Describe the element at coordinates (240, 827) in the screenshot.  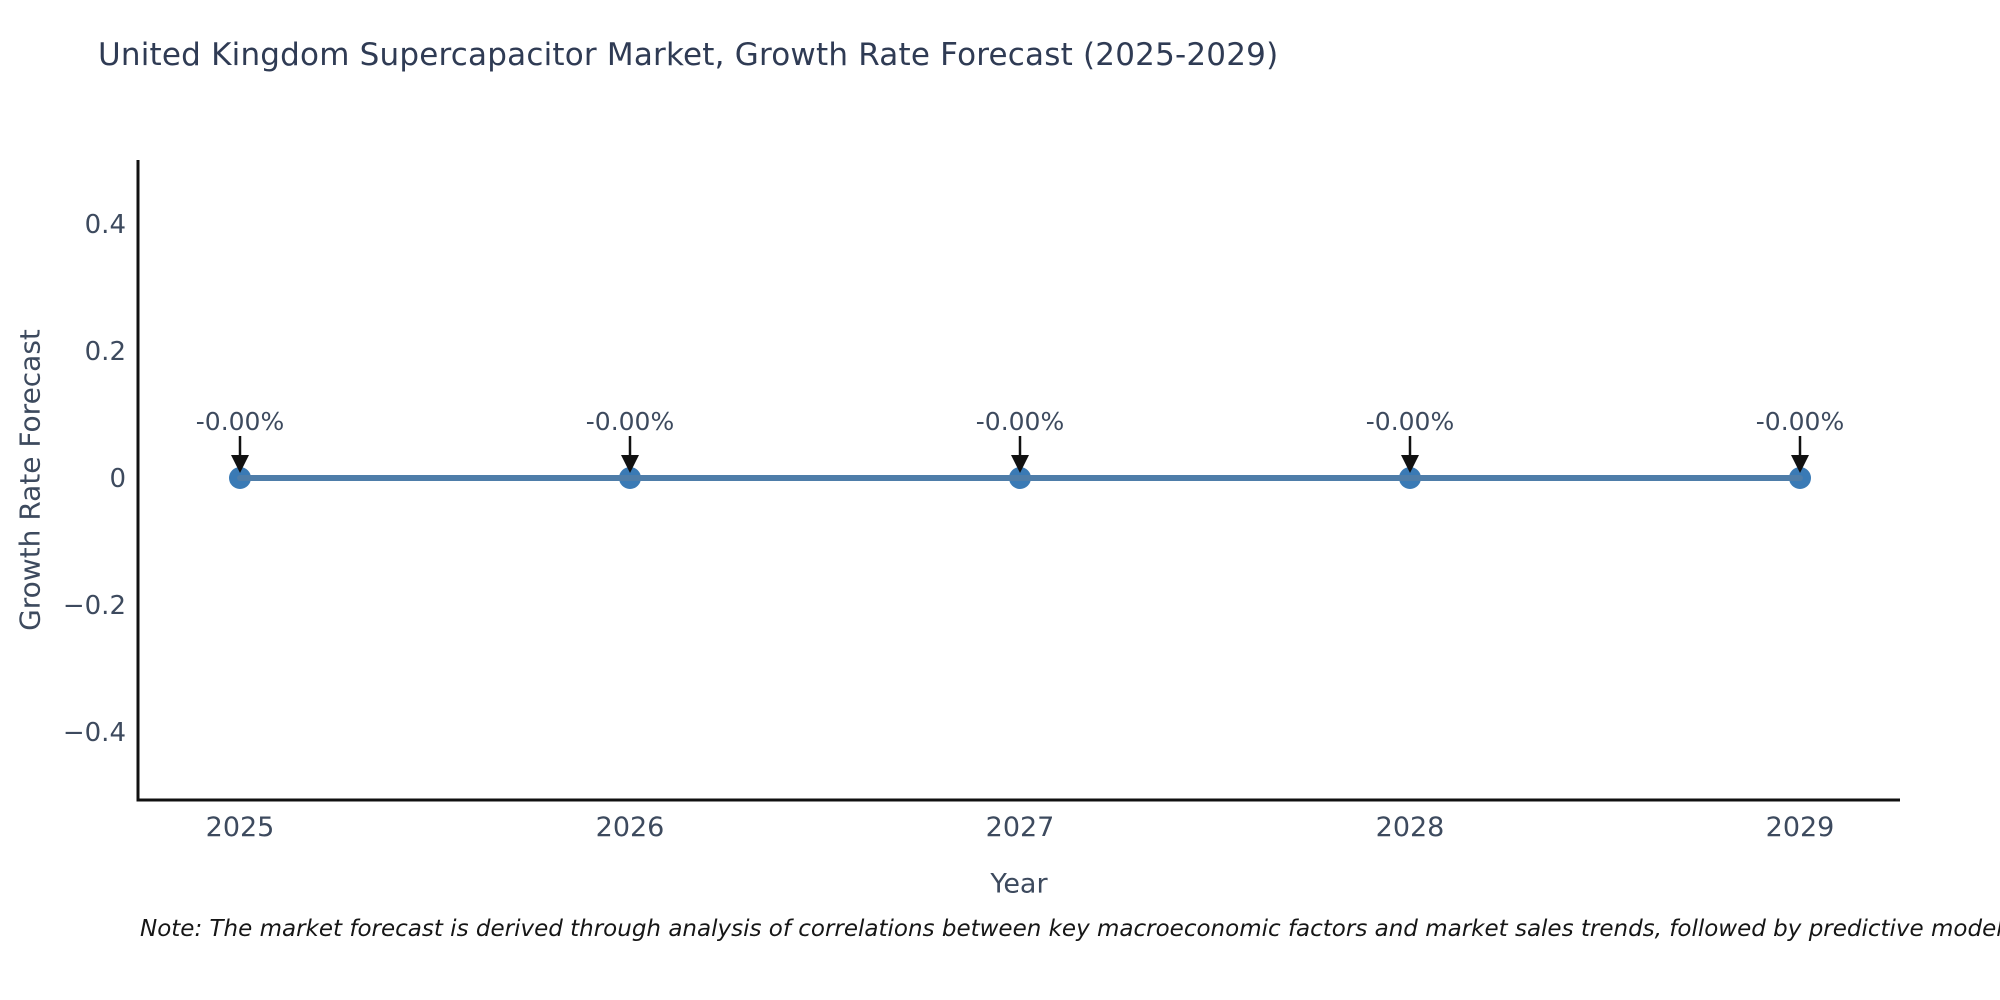
I see `x-tick-label: 2025` at that location.